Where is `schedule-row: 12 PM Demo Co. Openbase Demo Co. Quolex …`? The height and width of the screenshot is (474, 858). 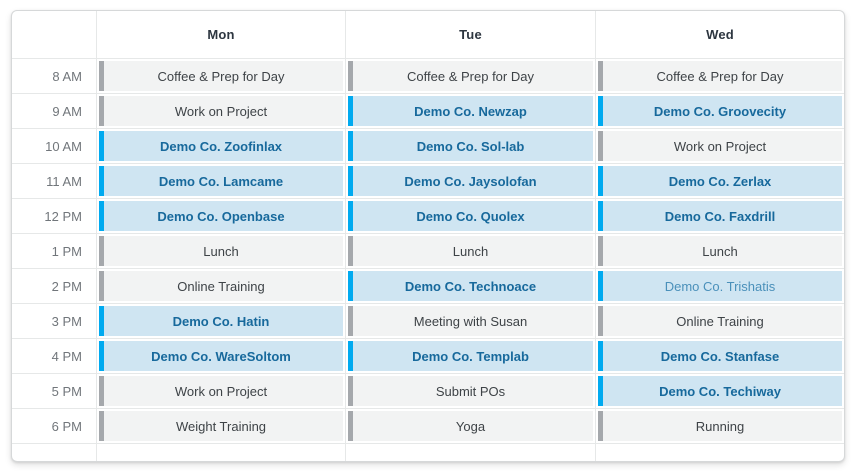 schedule-row: 12 PM Demo Co. Openbase Demo Co. Quolex … is located at coordinates (428, 216).